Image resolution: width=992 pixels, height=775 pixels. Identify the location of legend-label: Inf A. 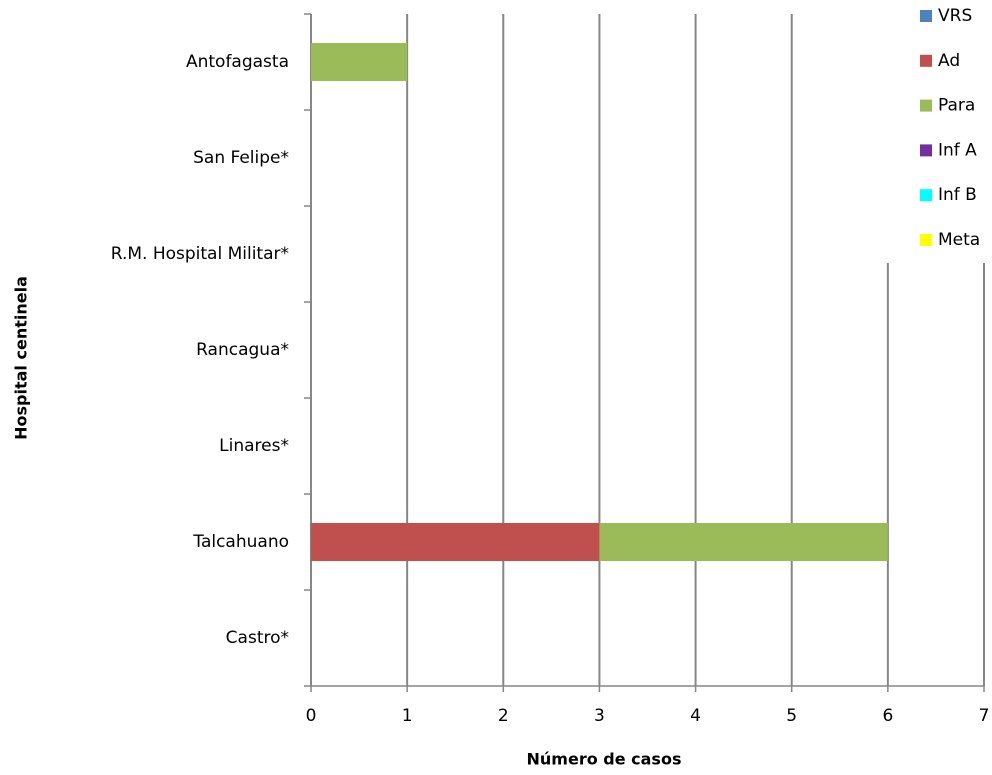
(957, 150).